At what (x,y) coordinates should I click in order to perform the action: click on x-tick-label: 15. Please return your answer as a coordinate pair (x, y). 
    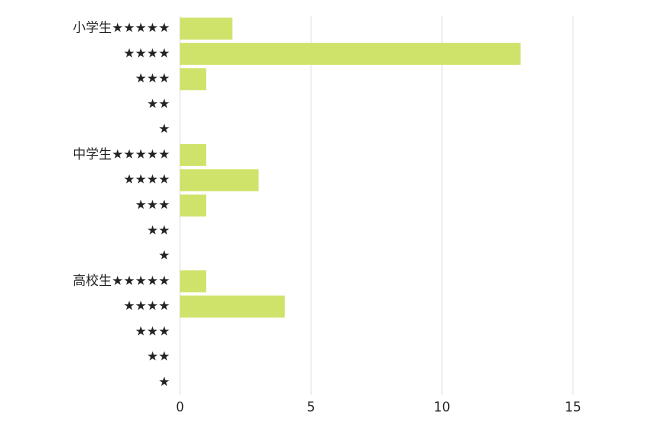
    Looking at the image, I should click on (573, 408).